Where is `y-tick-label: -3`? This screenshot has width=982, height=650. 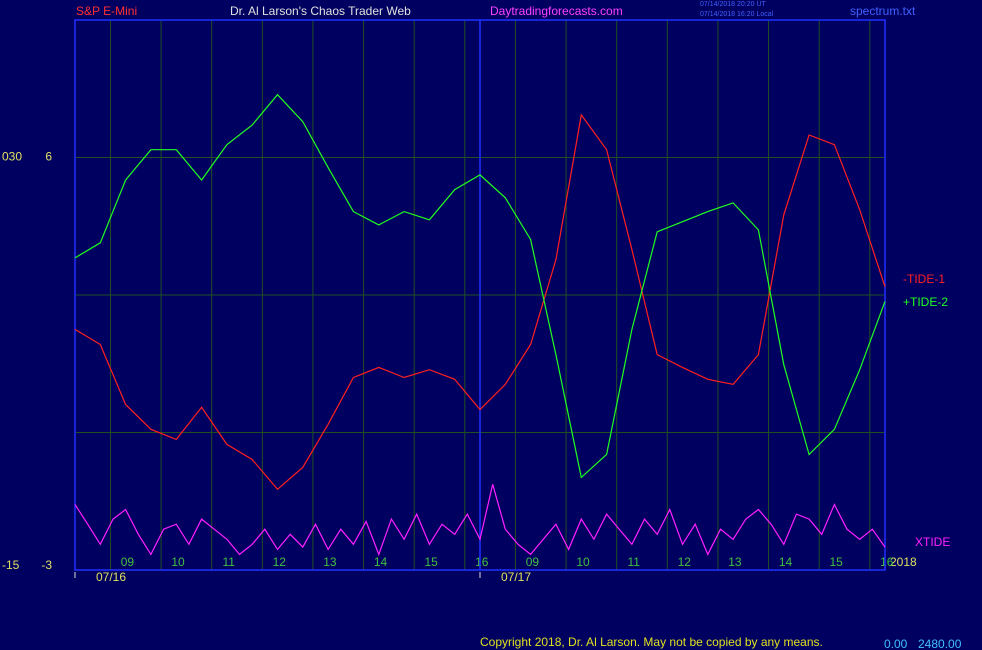
y-tick-label: -3 is located at coordinates (46, 565).